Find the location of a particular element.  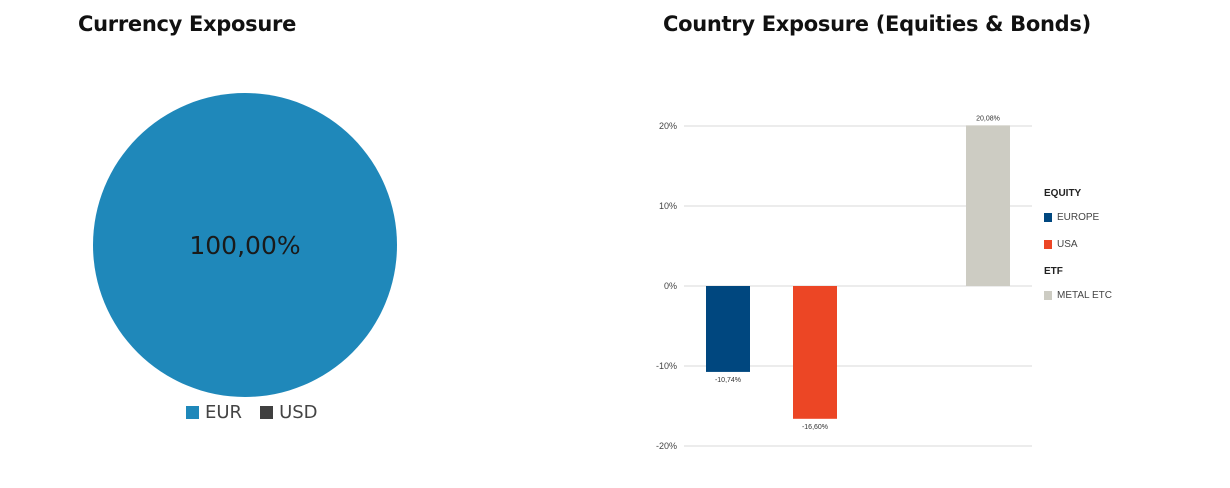

y-tick-label: 0% is located at coordinates (670, 286).